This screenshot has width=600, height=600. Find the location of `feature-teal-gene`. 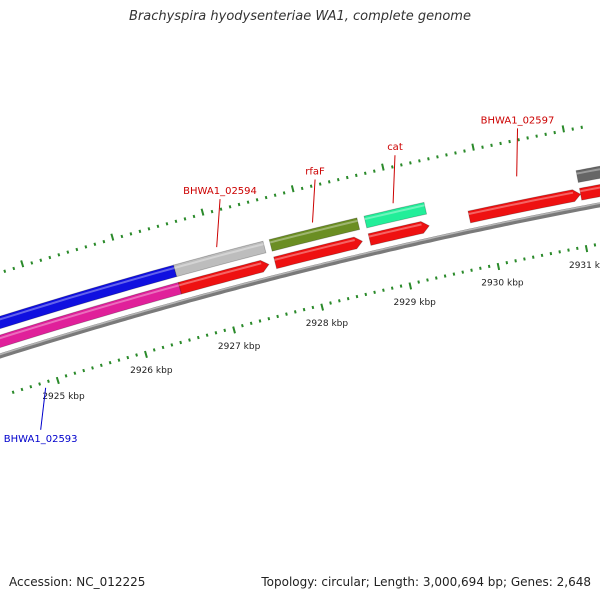

feature-teal-gene is located at coordinates (395, 215).